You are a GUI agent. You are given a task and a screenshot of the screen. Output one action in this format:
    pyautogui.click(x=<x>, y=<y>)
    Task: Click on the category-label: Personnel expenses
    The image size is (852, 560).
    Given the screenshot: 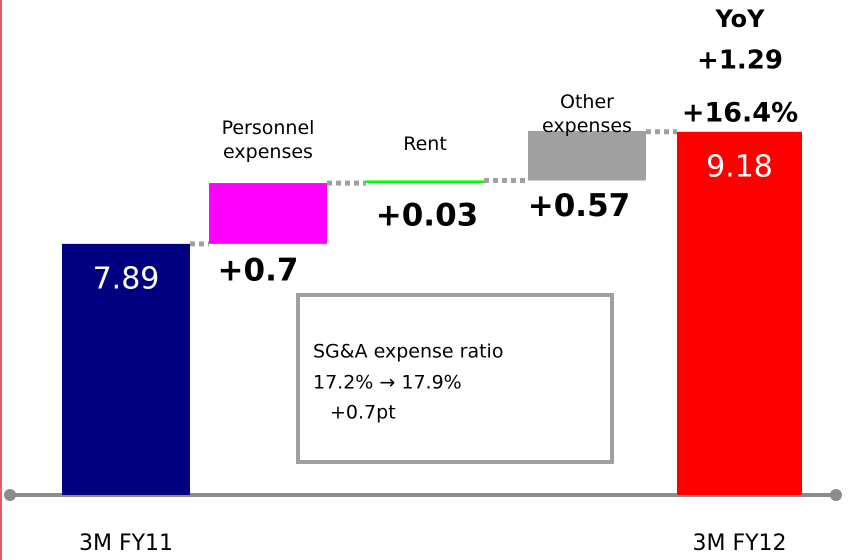 What is the action you would take?
    pyautogui.click(x=268, y=140)
    